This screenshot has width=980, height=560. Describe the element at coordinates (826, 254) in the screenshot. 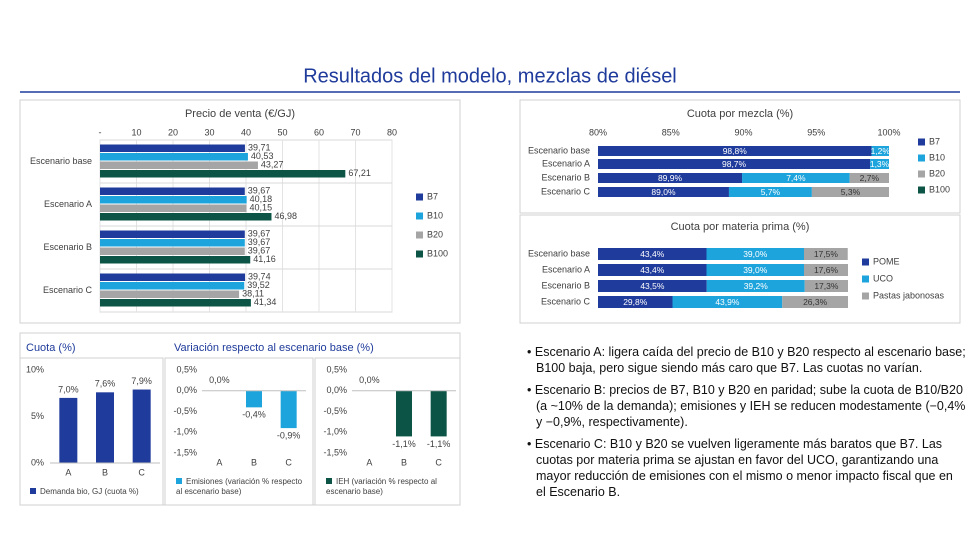

I see `value-label: 17,5%` at that location.